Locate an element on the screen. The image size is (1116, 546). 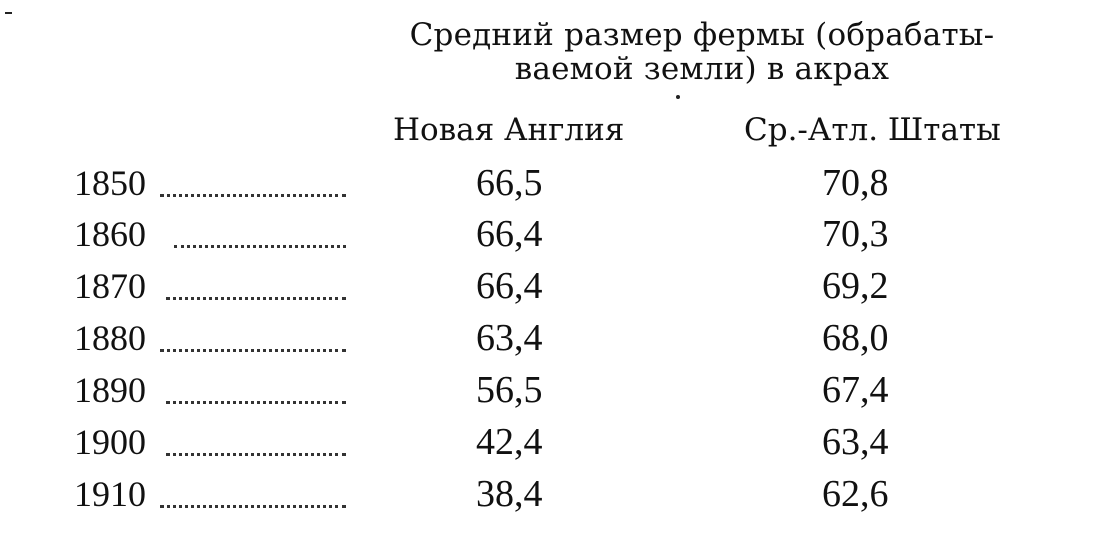
year-cell: 1890 is located at coordinates (110, 390).